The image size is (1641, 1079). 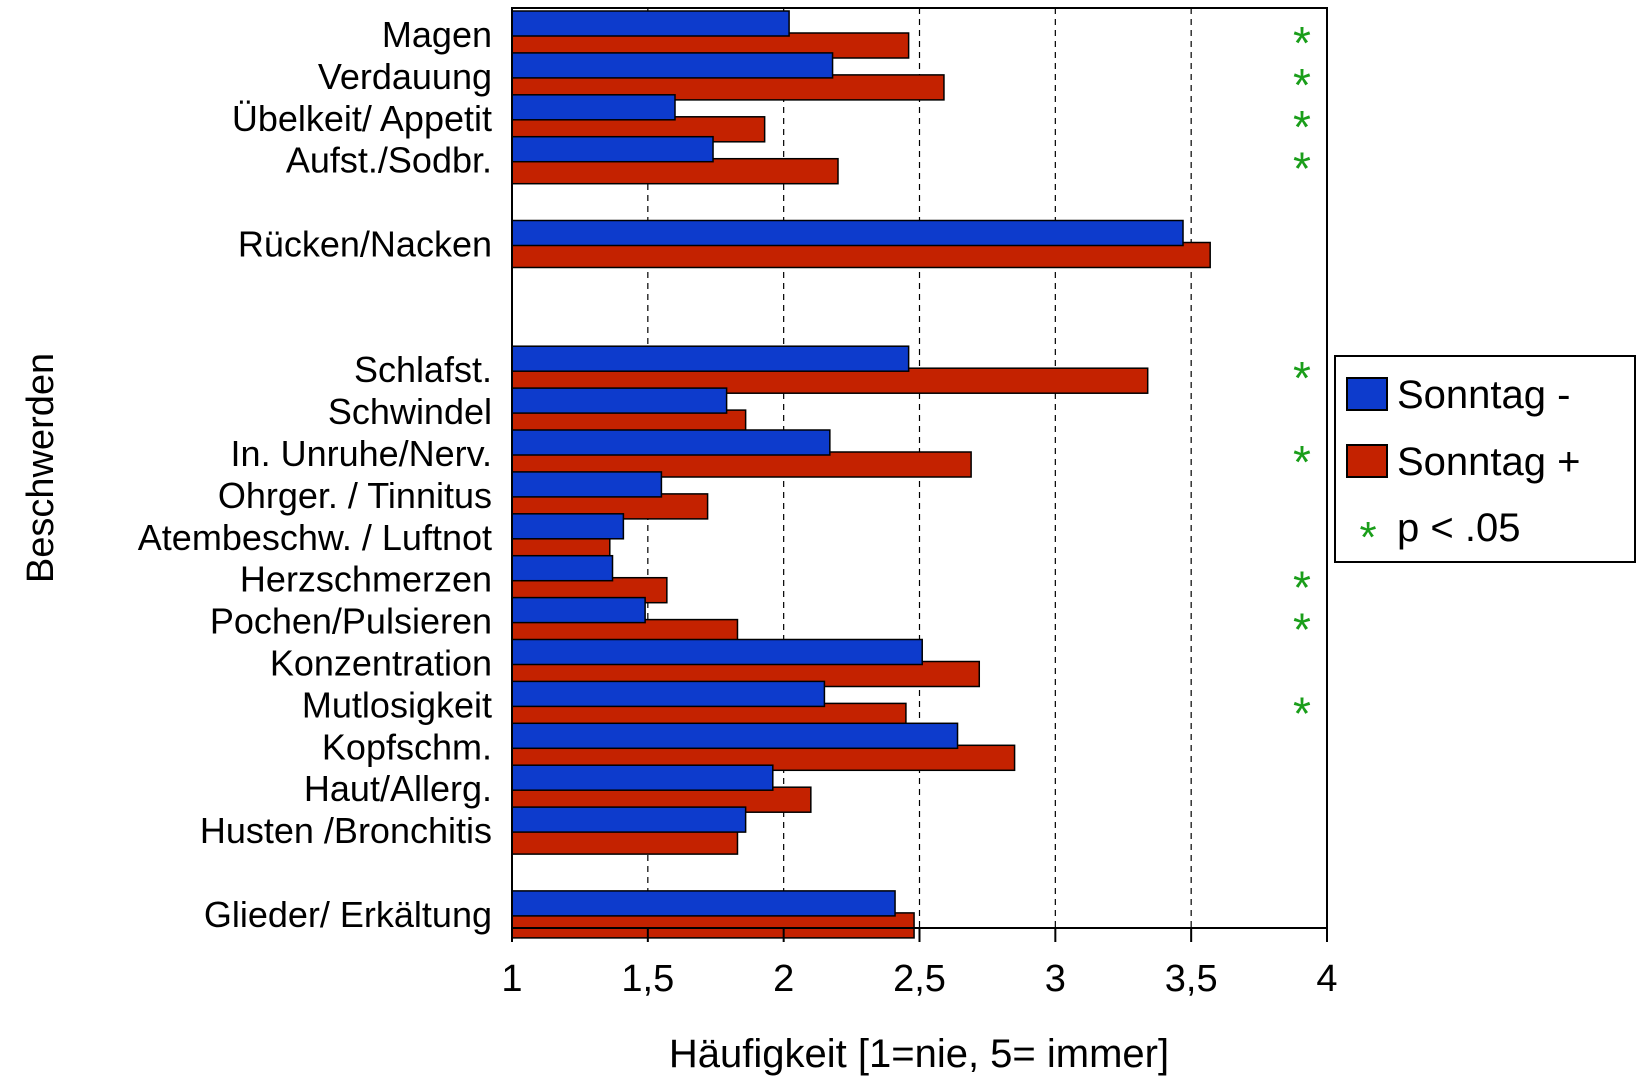 What do you see at coordinates (366, 579) in the screenshot?
I see `category-label: Herzschmerzen` at bounding box center [366, 579].